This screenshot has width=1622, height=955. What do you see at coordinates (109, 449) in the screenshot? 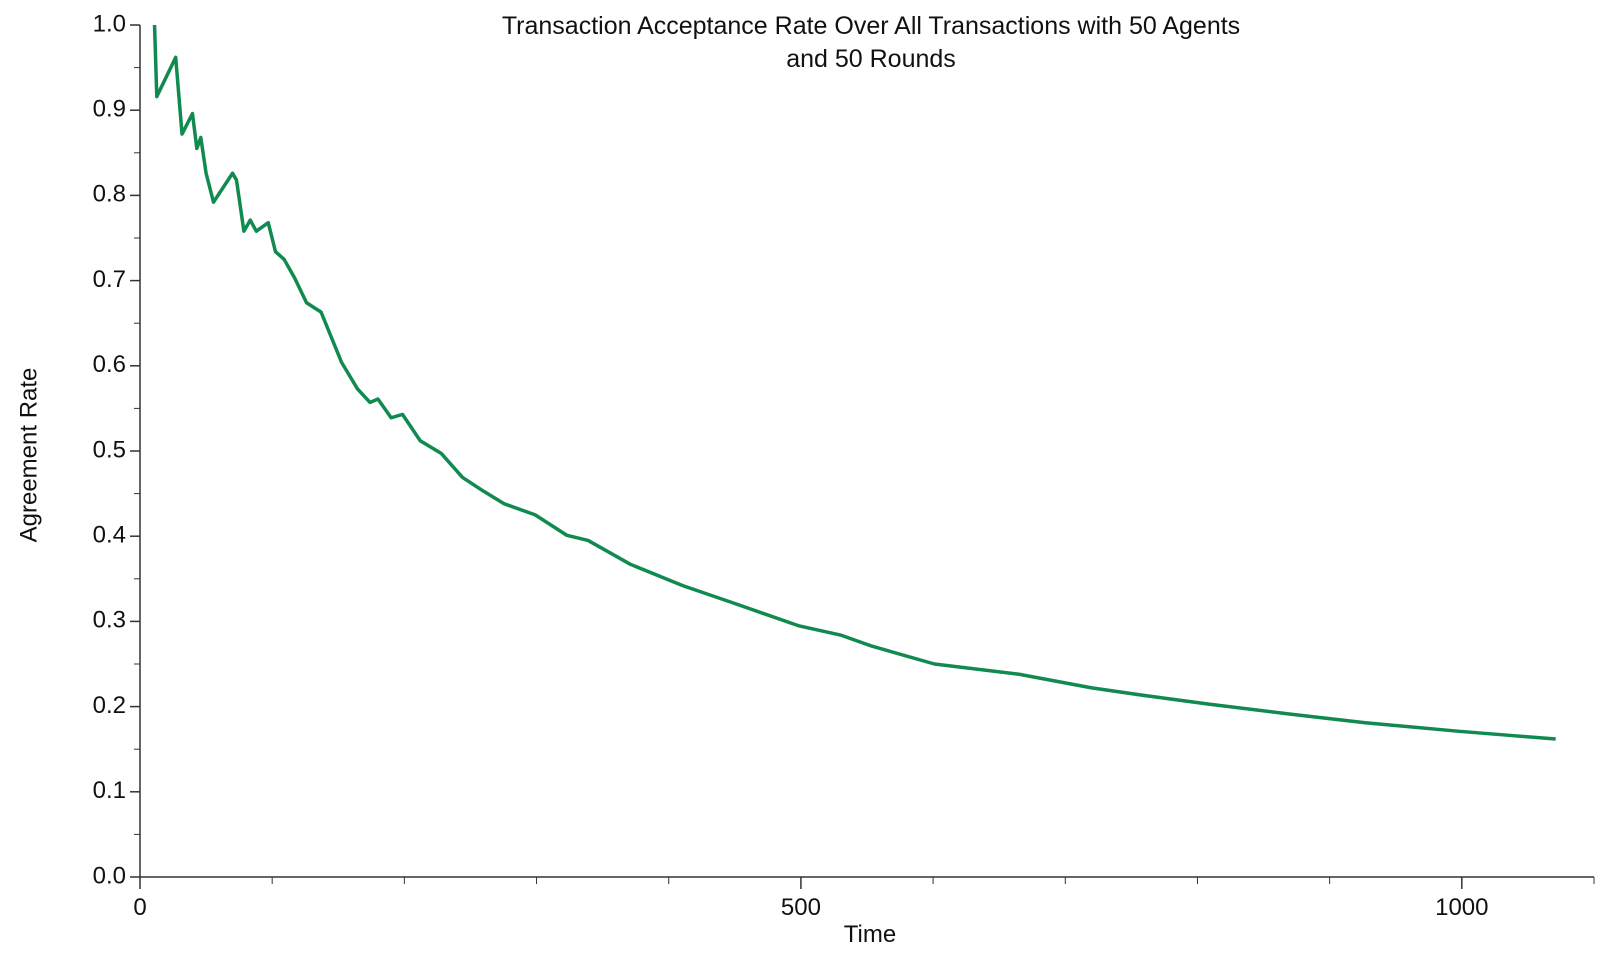
I see `y-tick-label: 0.5` at bounding box center [109, 449].